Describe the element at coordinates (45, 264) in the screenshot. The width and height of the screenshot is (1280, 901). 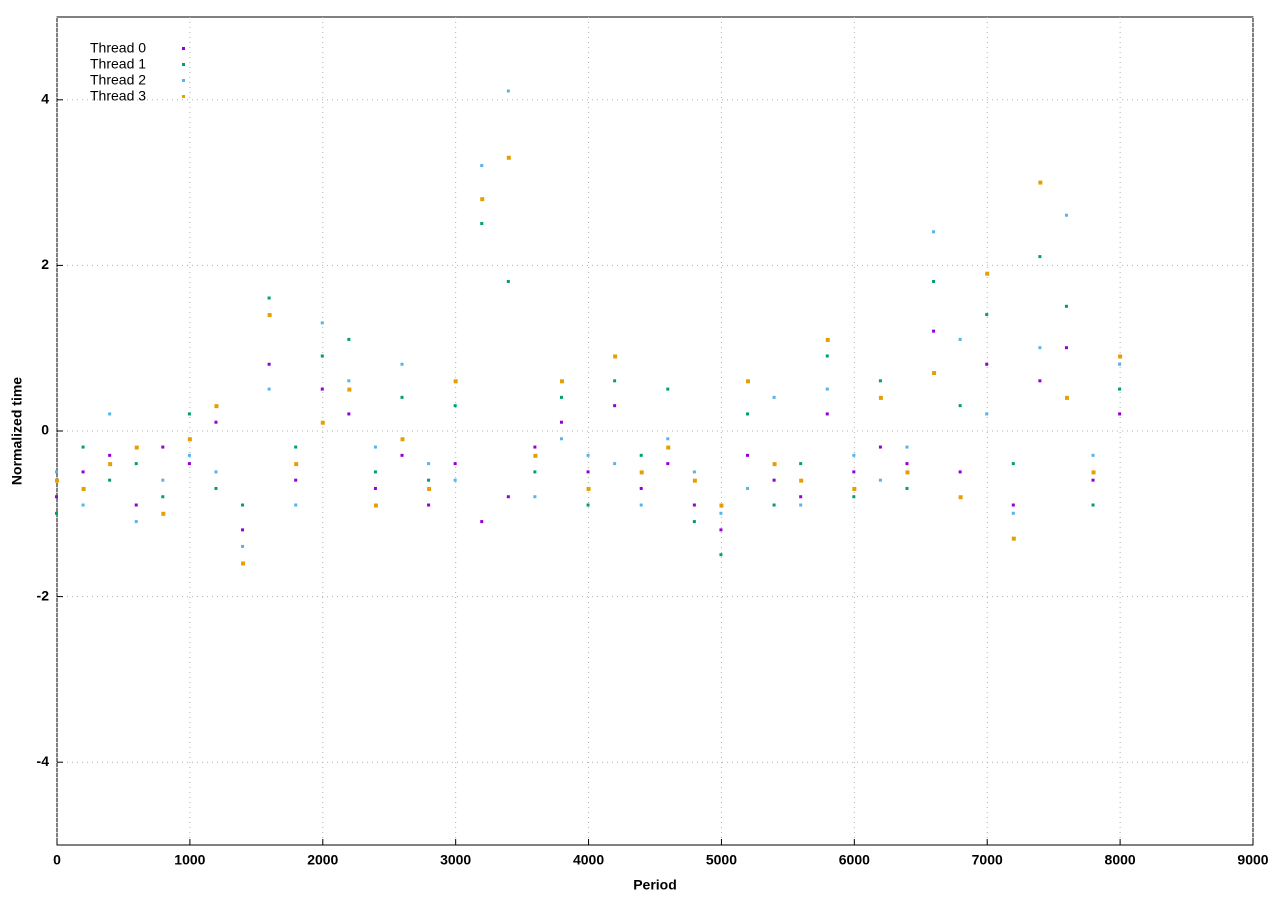
I see `y-tick-label: 2` at that location.